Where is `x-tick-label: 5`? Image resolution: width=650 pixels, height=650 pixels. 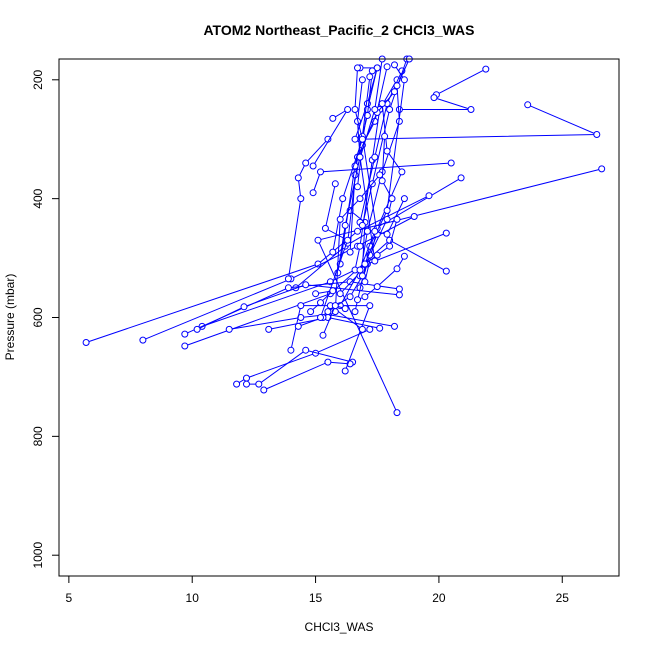 x-tick-label: 5 is located at coordinates (69, 598).